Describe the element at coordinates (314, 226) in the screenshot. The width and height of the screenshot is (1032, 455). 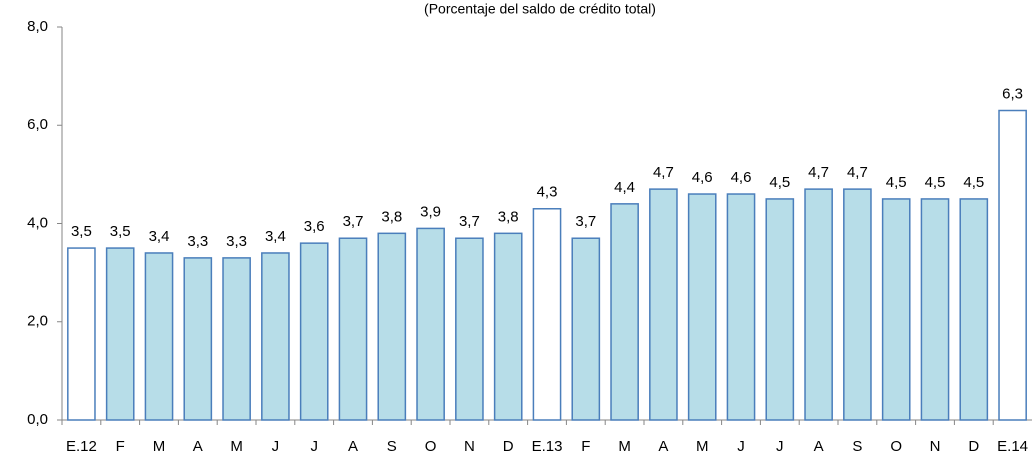
I see `data-label: 3,6` at that location.